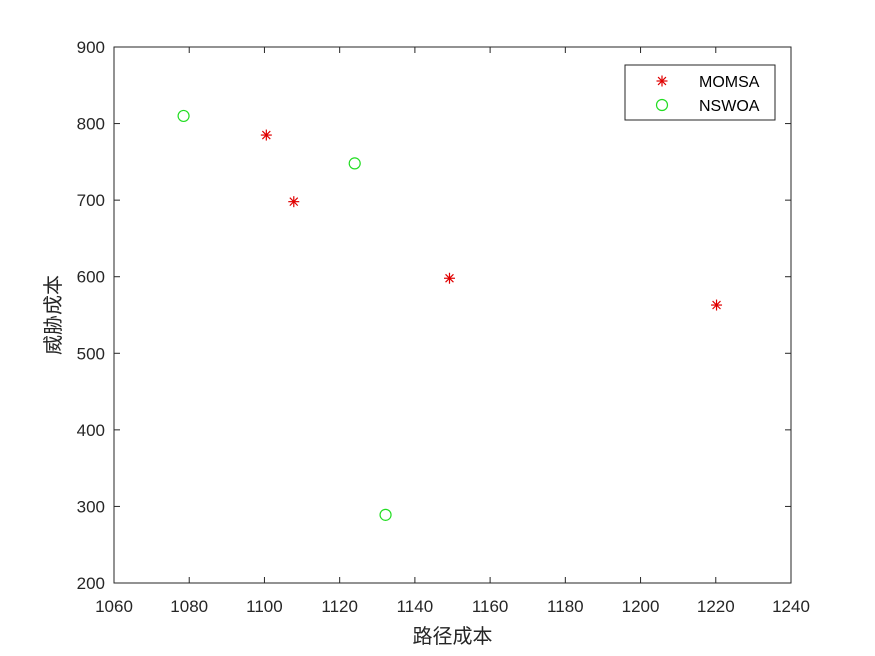 Image resolution: width=875 pixels, height=656 pixels. I want to click on x-tick-label: 1180, so click(565, 606).